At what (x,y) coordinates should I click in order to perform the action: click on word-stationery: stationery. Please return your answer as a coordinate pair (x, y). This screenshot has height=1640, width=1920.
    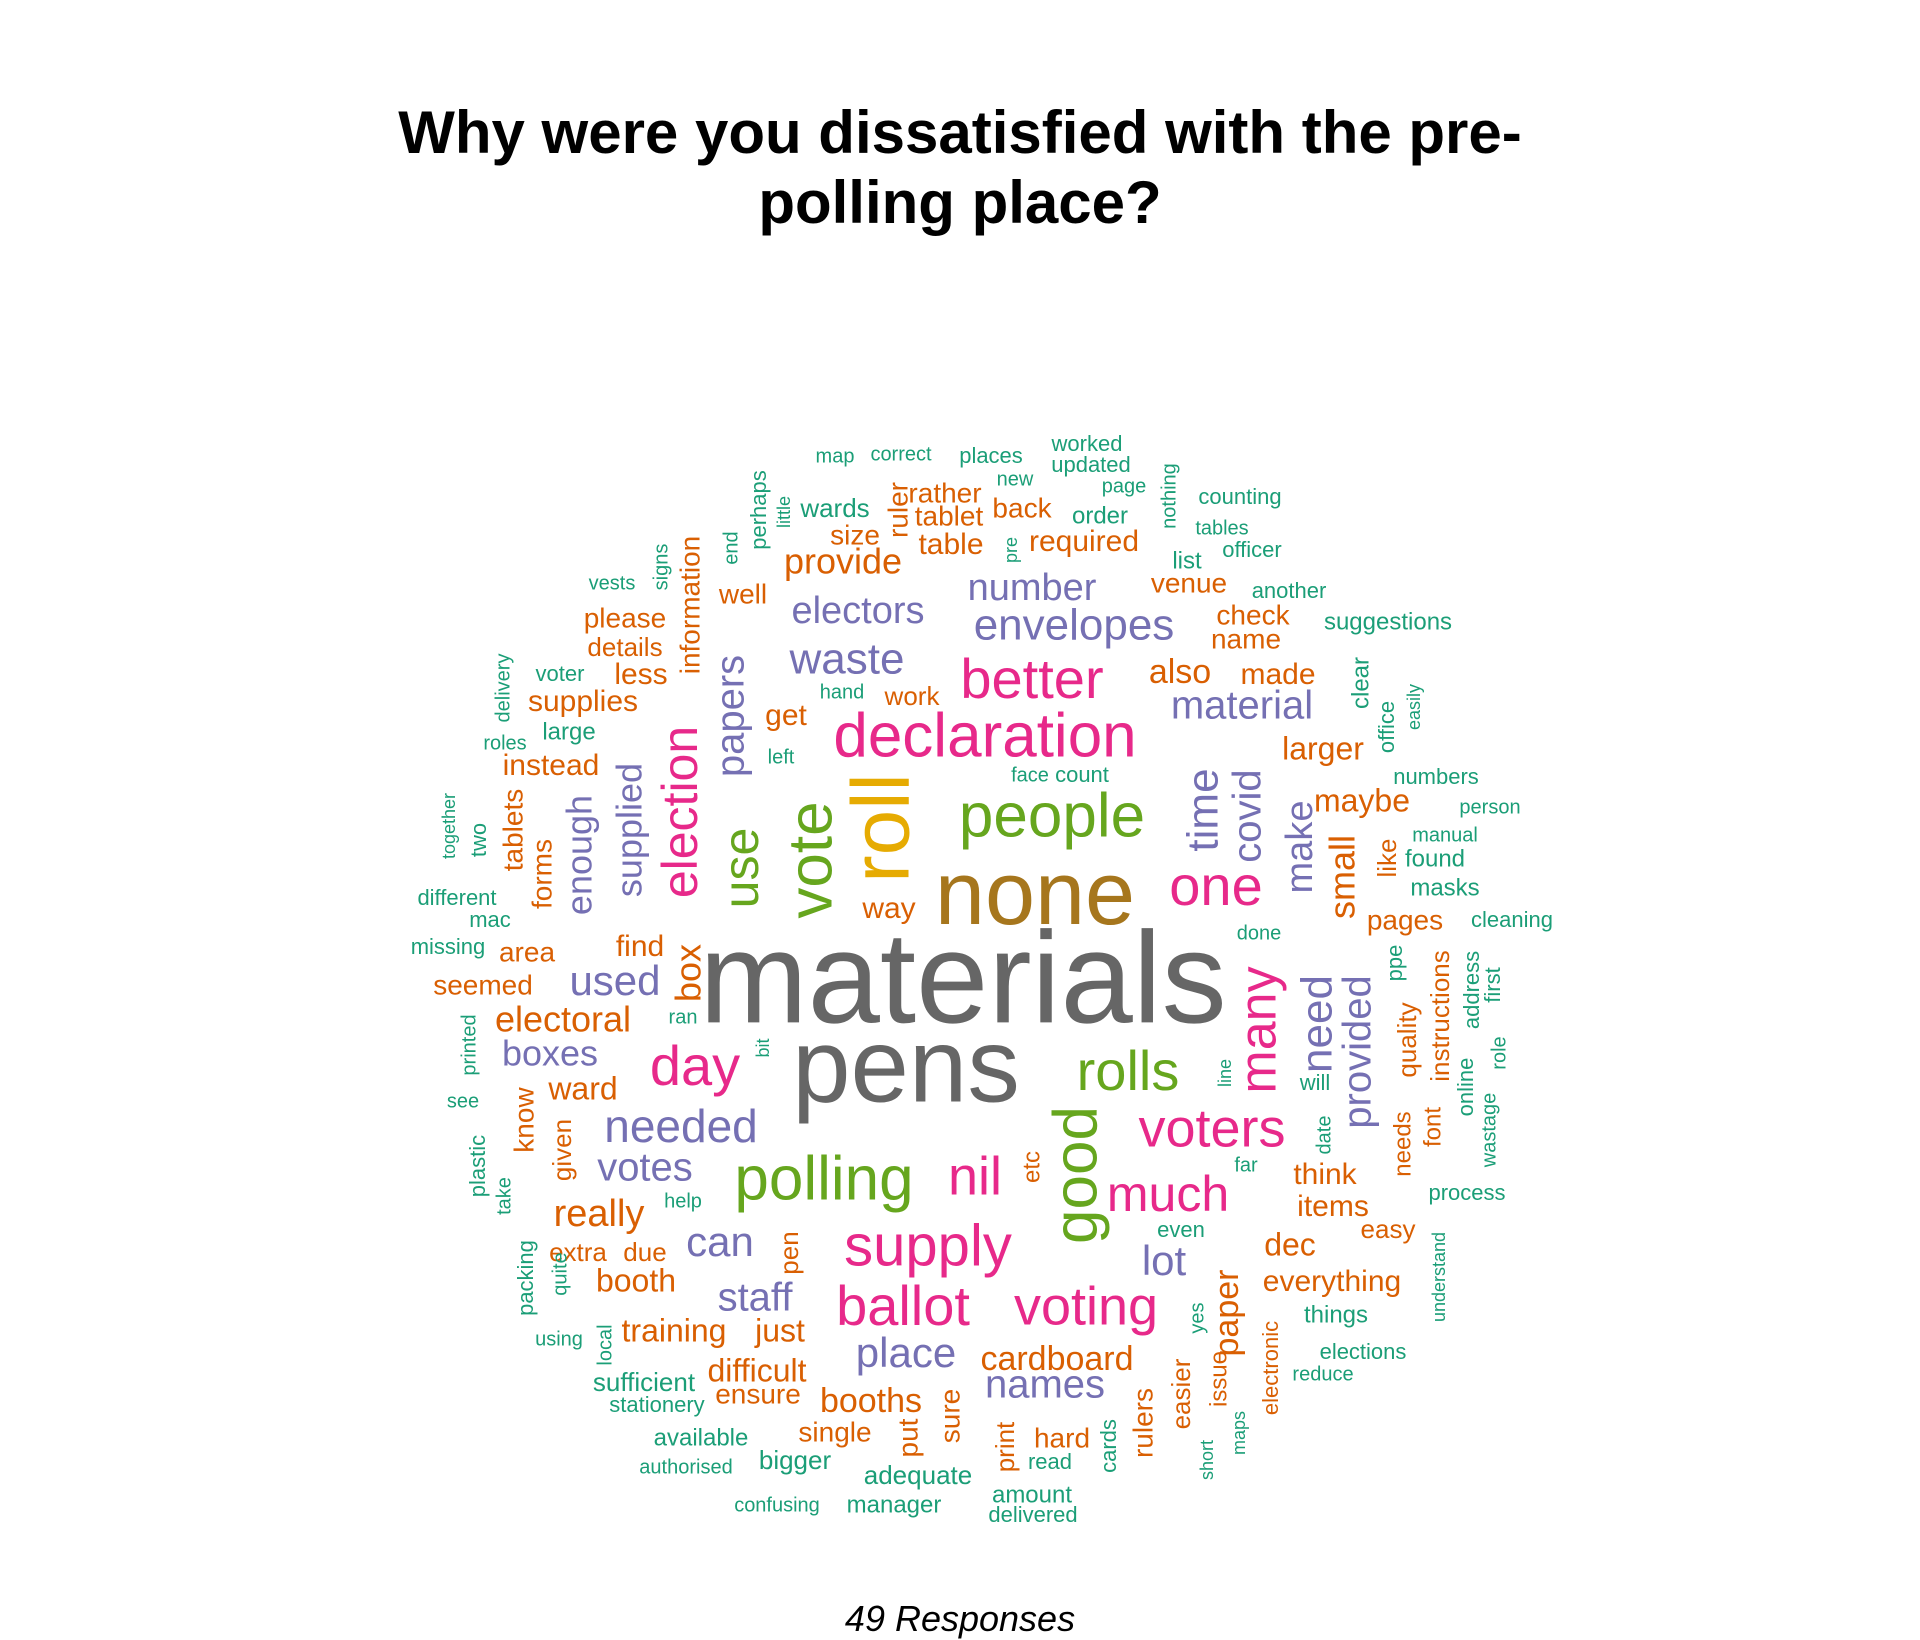
    Looking at the image, I should click on (656, 1404).